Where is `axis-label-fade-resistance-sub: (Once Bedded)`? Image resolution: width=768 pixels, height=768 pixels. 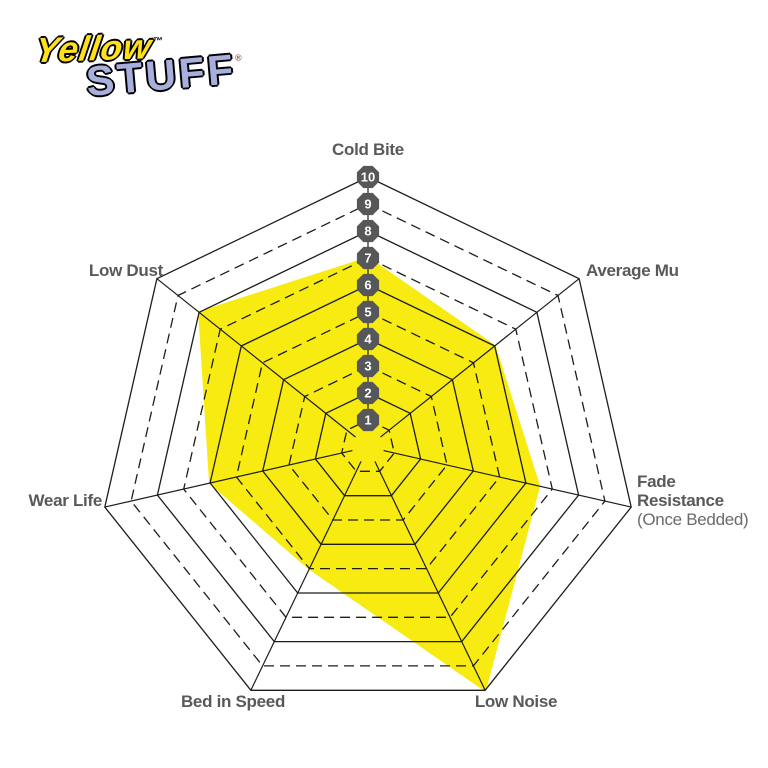
axis-label-fade-resistance-sub: (Once Bedded) is located at coordinates (693, 519).